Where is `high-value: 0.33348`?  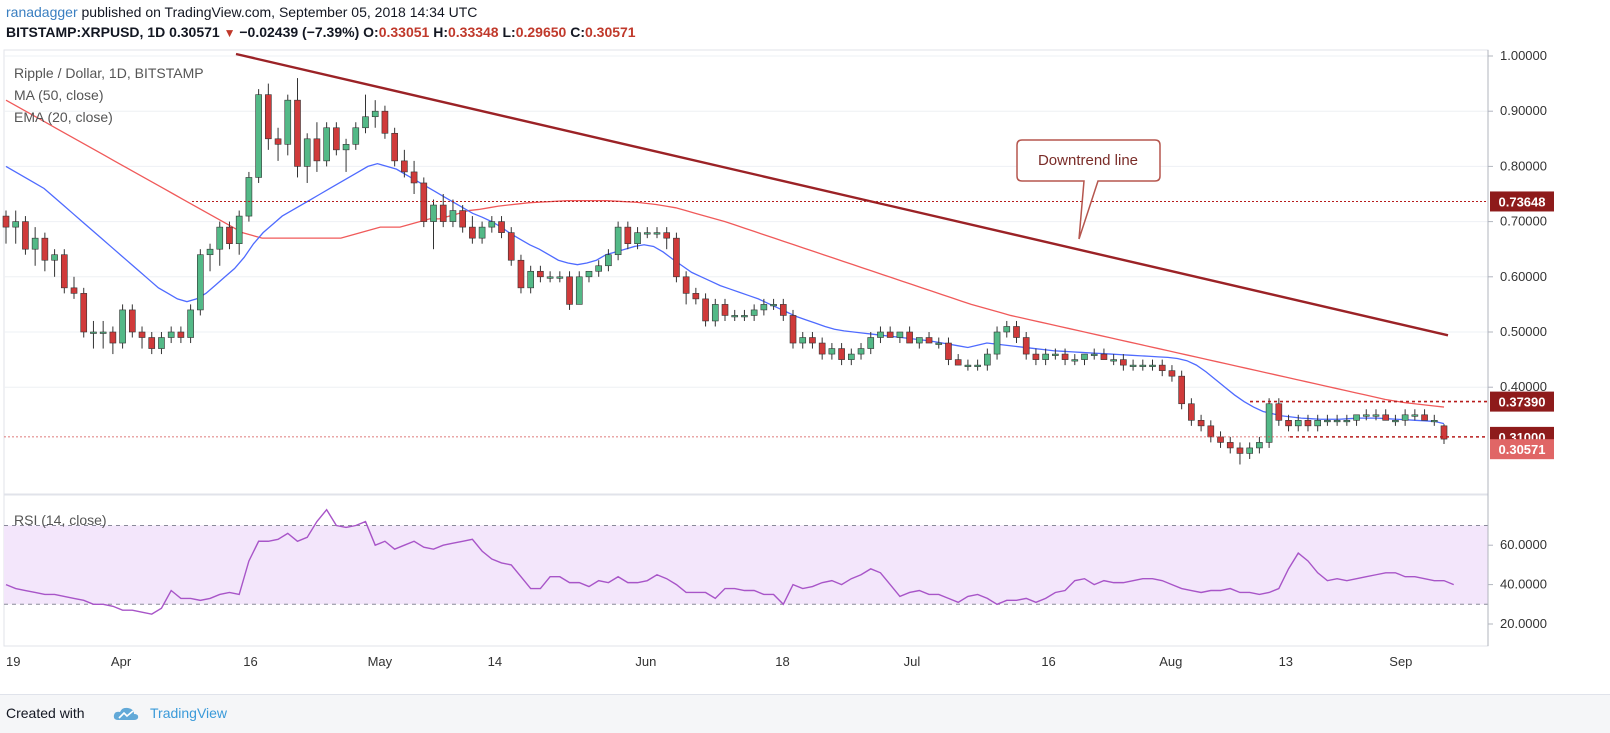 high-value: 0.33348 is located at coordinates (473, 32).